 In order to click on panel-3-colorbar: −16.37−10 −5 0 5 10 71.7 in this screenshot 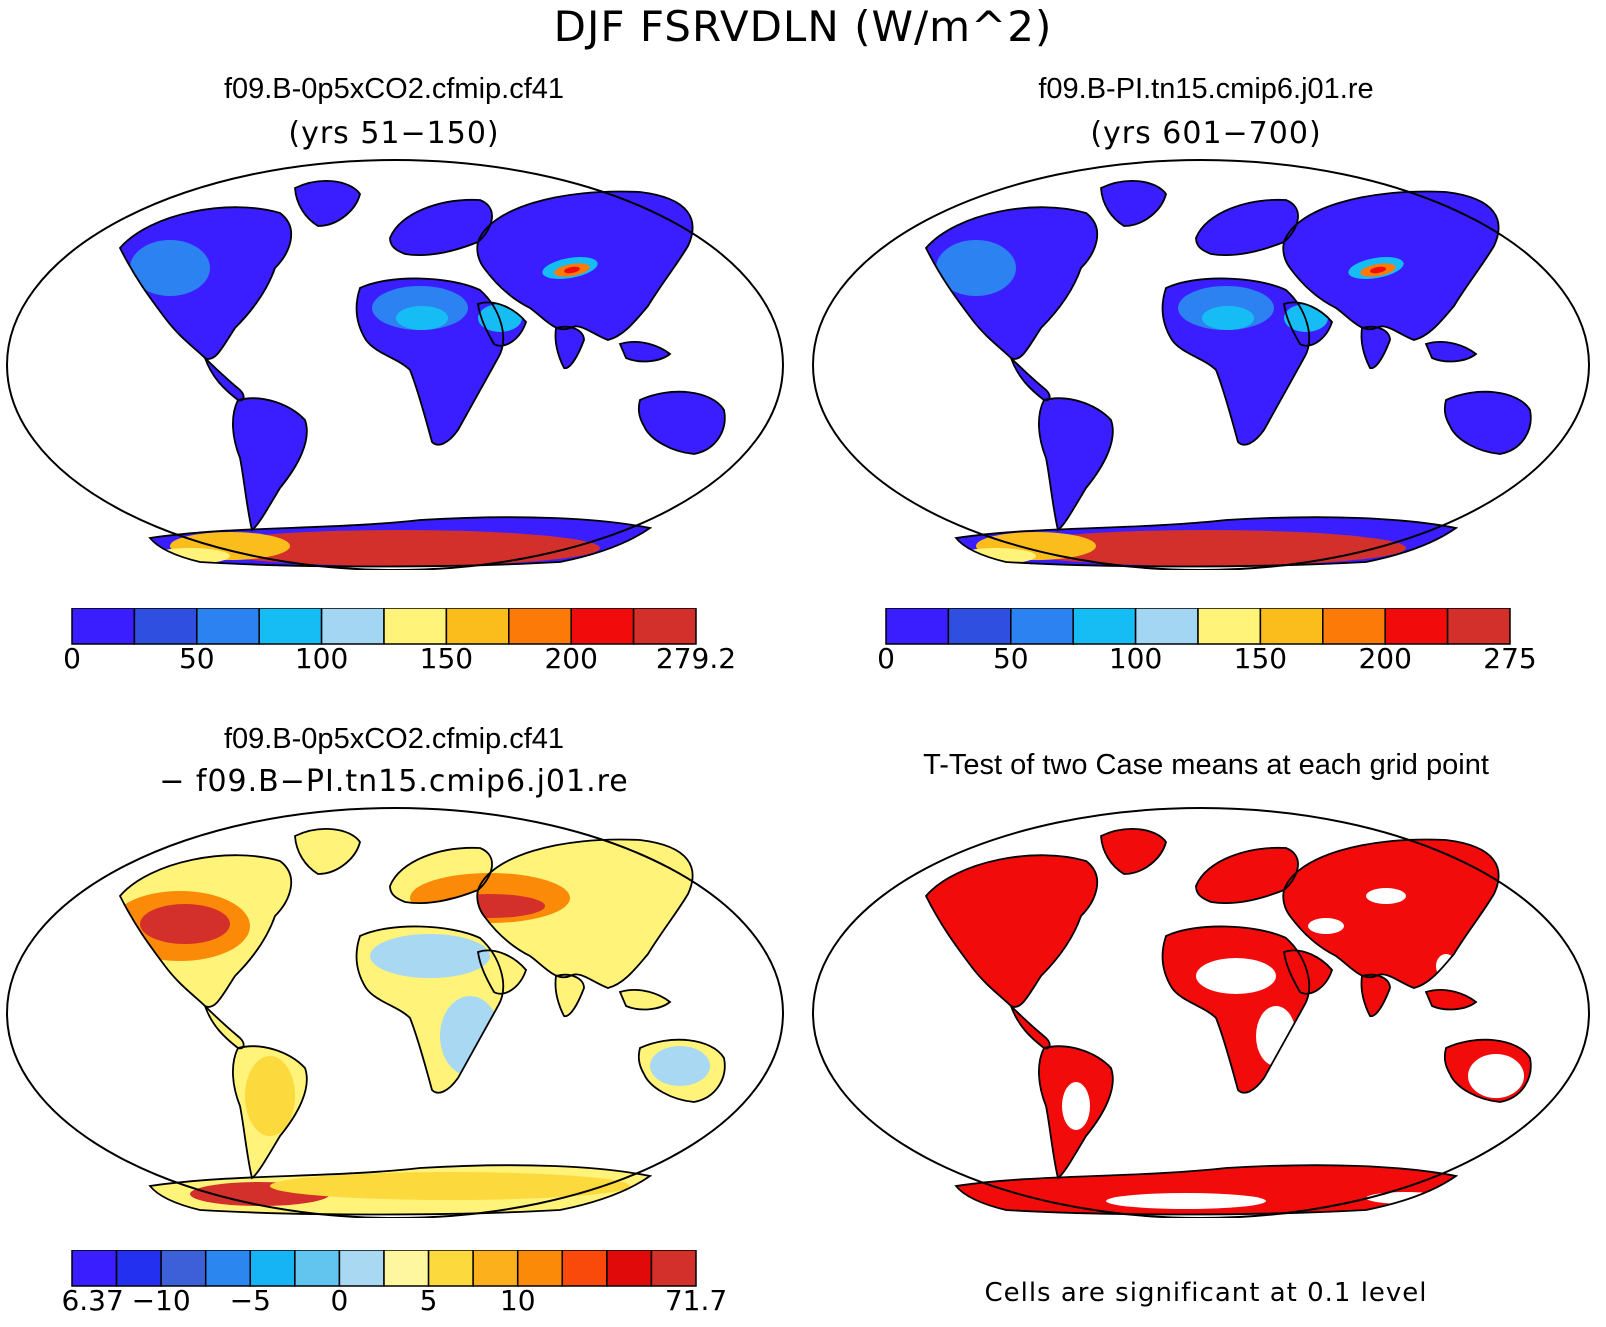, I will do `click(393, 1283)`.